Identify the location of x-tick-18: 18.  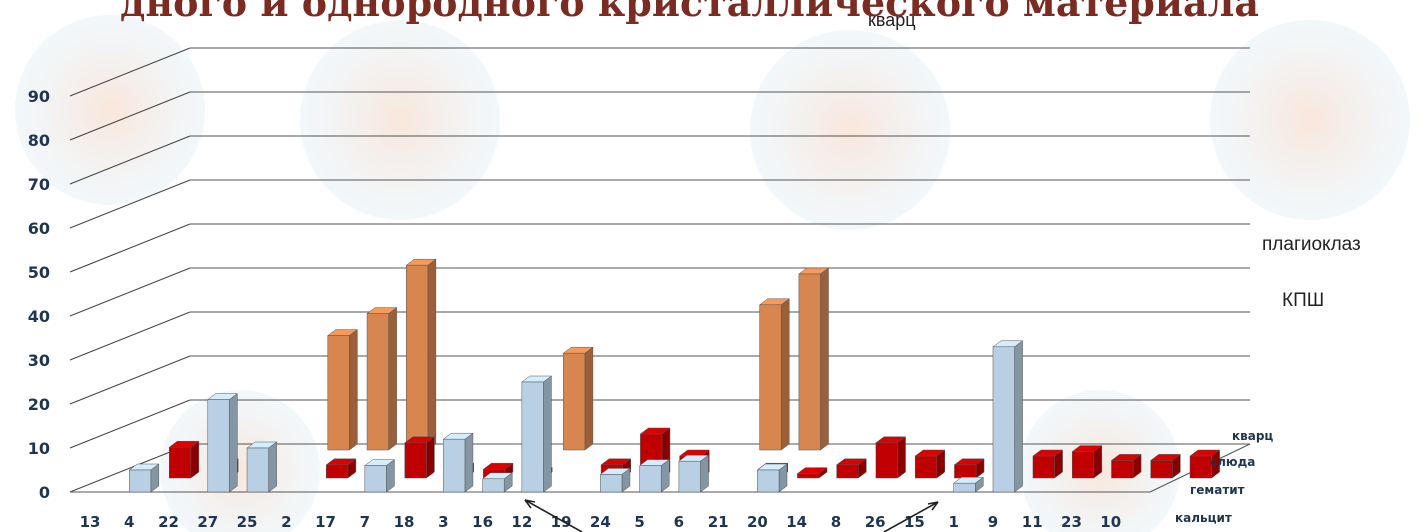
(404, 522).